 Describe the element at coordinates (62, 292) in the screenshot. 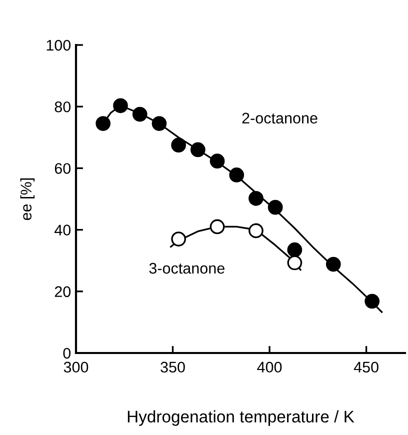

I see `y-tick-label: 20` at that location.